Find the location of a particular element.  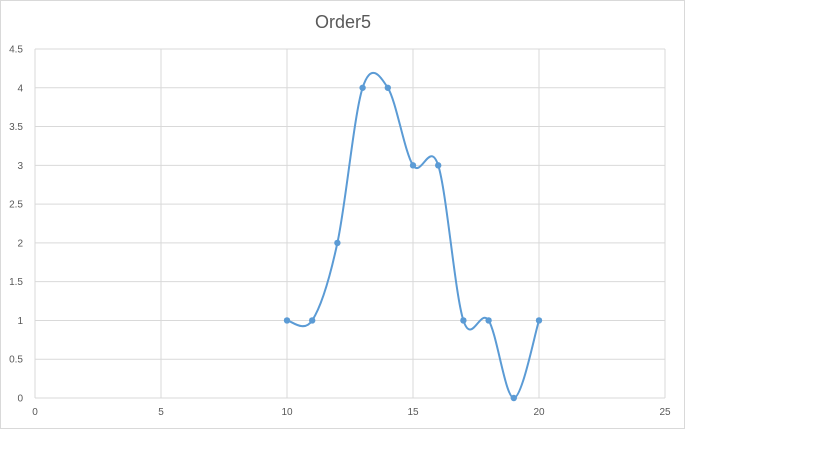

x-tick-label: 20 is located at coordinates (539, 412).